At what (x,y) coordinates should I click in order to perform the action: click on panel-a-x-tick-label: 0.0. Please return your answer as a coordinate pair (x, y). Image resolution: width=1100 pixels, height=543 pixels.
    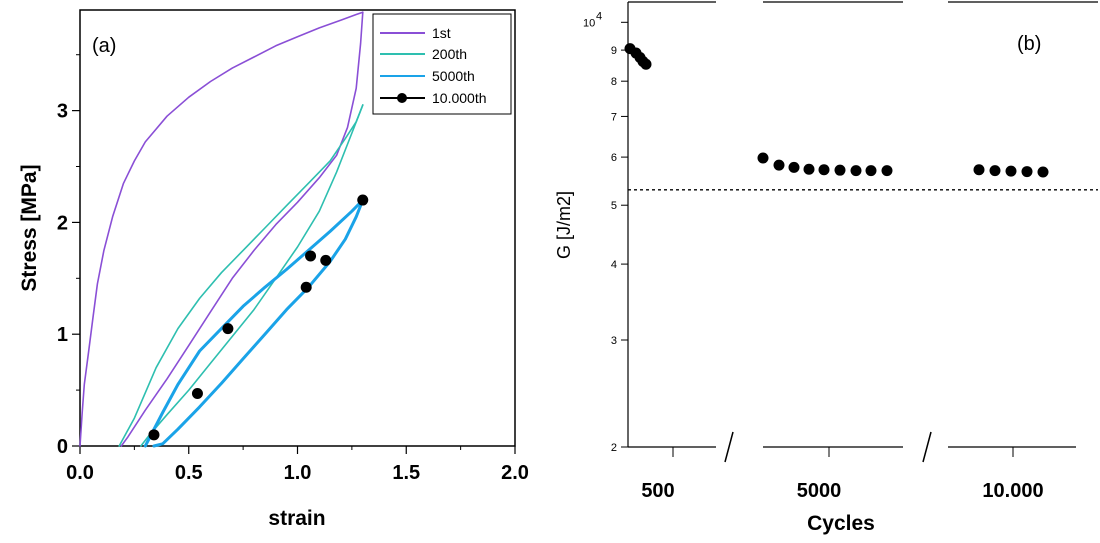
    Looking at the image, I should click on (80, 473).